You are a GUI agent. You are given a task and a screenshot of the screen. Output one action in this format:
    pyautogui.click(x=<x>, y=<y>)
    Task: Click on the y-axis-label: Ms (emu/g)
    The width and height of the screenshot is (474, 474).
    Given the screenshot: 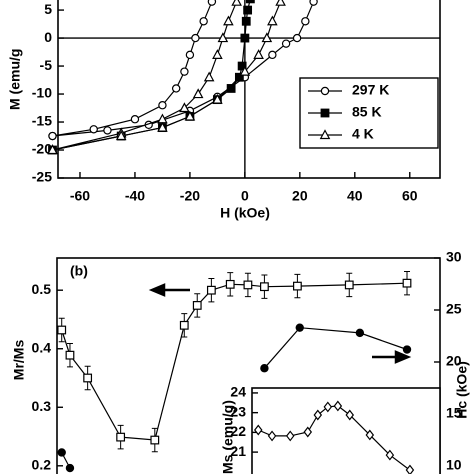 What is the action you would take?
    pyautogui.click(x=228, y=437)
    